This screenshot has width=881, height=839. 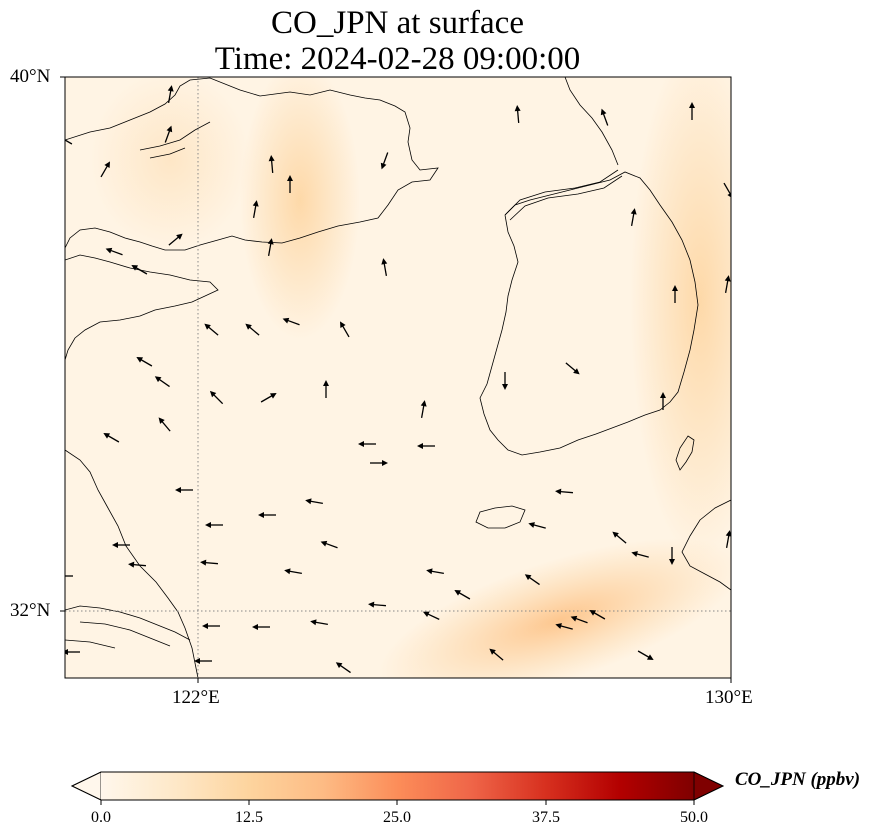 I want to click on colorbar-label: CO_JPN (ppbv), so click(x=798, y=779).